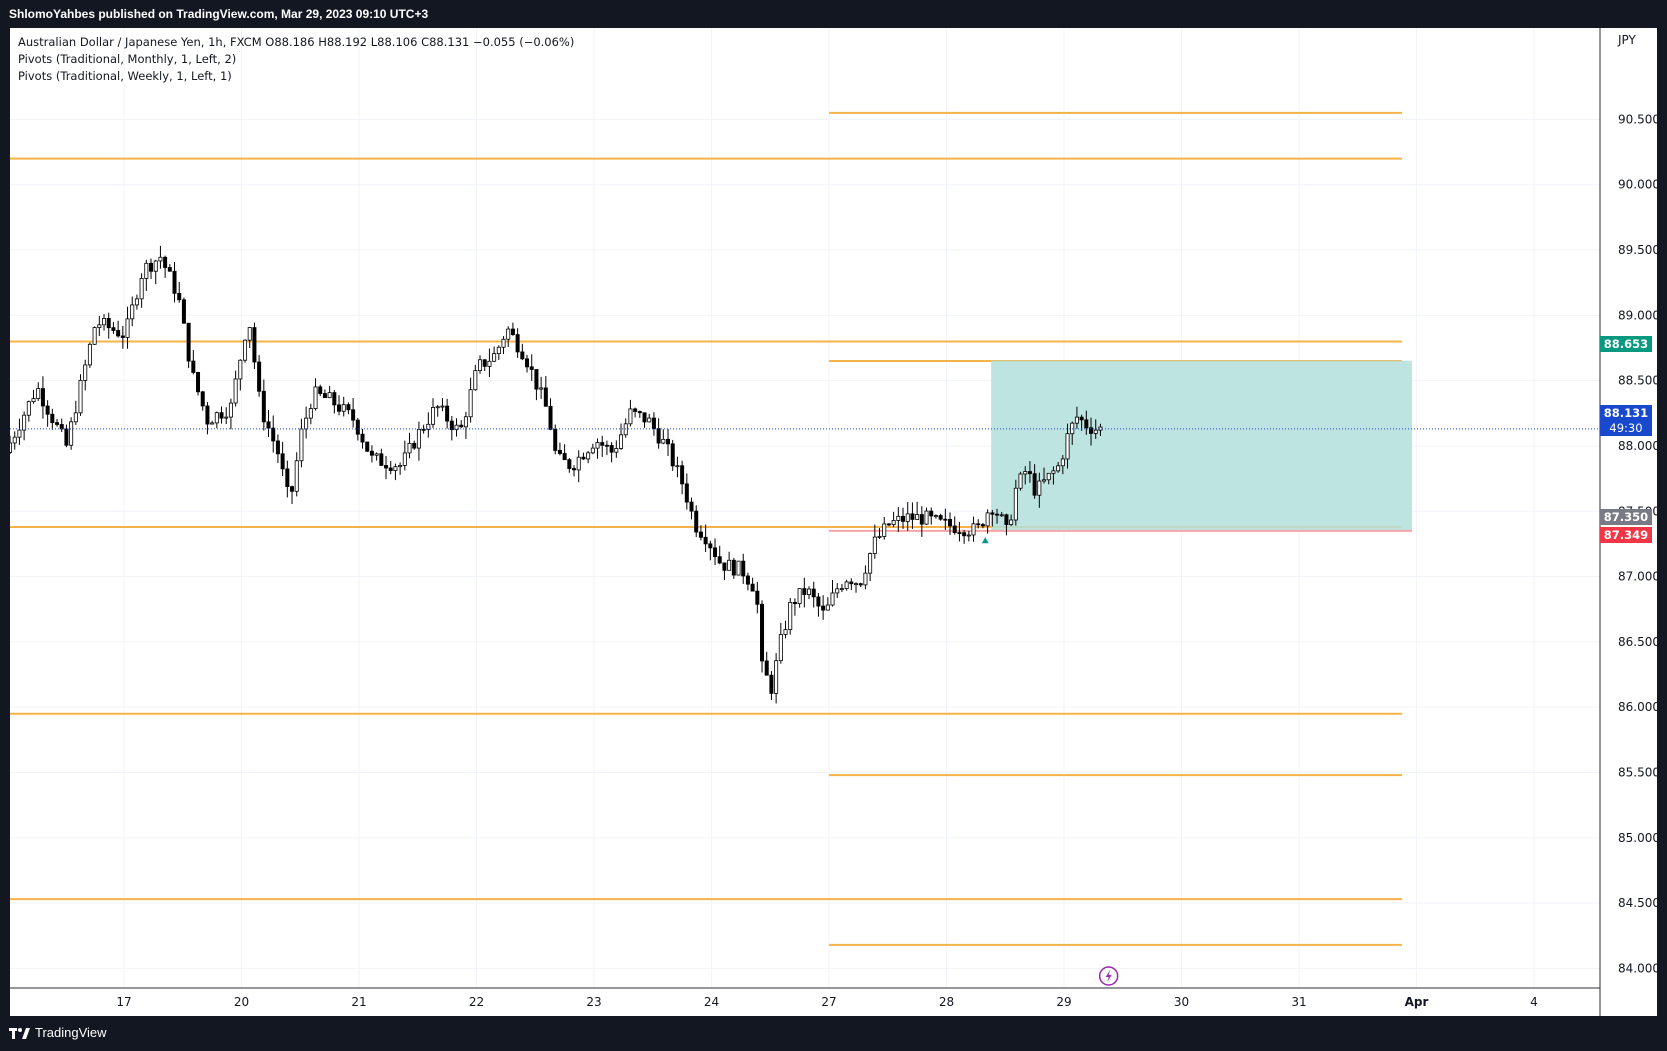 This screenshot has width=1667, height=1051. I want to click on currency-label: JPY, so click(1627, 40).